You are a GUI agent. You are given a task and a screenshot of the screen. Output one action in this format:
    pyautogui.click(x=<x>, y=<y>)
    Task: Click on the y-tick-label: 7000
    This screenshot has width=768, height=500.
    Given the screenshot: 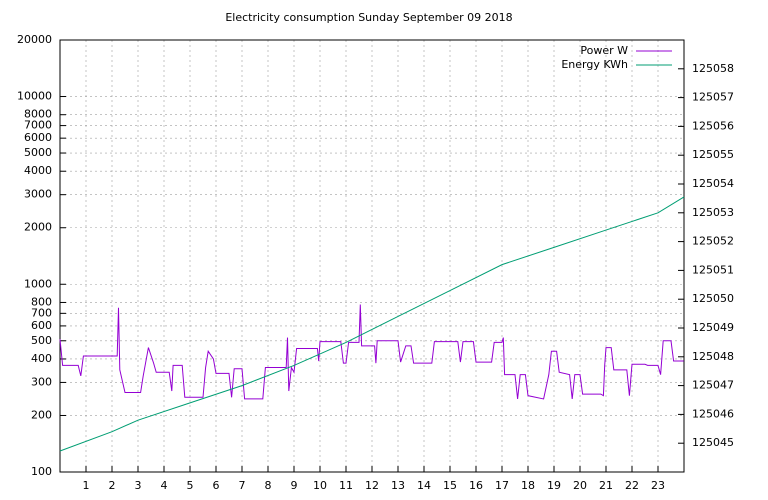 What is the action you would take?
    pyautogui.click(x=38, y=125)
    